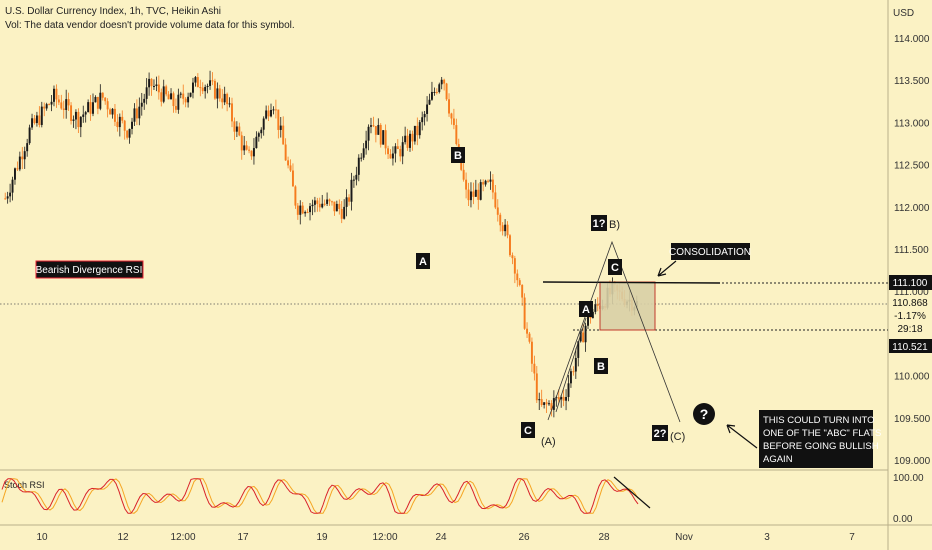 The image size is (932, 550). I want to click on wave-a-line, so click(571, 365).